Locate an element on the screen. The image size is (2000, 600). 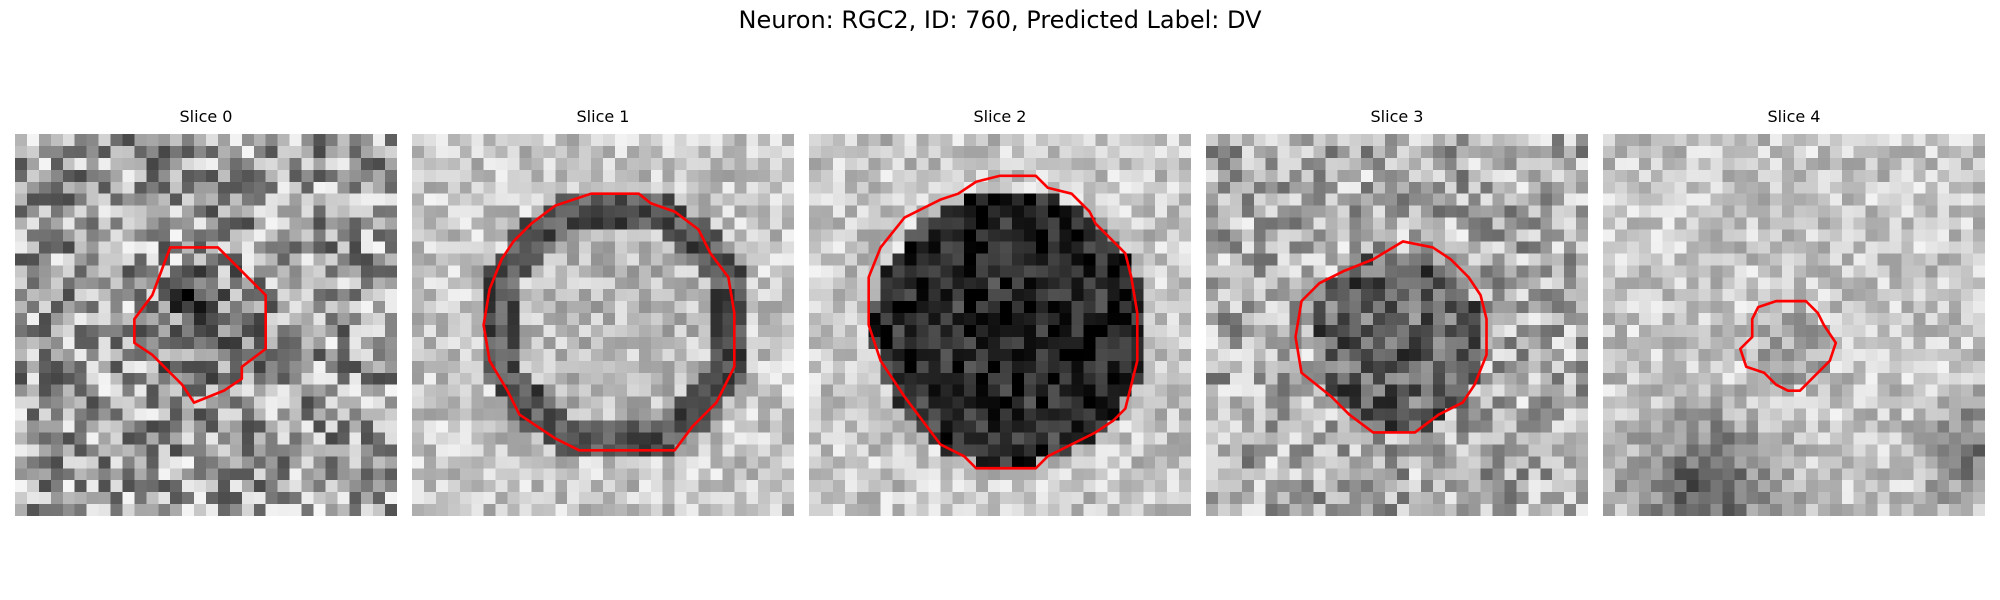
panel-title-2: Slice 2 is located at coordinates (1000, 116).